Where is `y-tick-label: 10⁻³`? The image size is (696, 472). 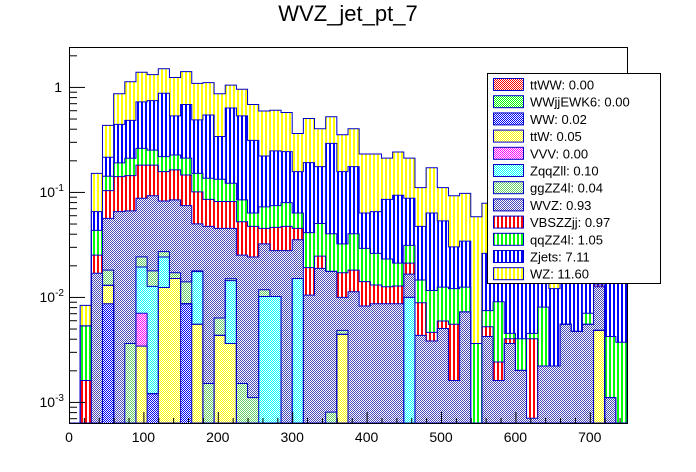
y-tick-label: 10⁻³ is located at coordinates (52, 401).